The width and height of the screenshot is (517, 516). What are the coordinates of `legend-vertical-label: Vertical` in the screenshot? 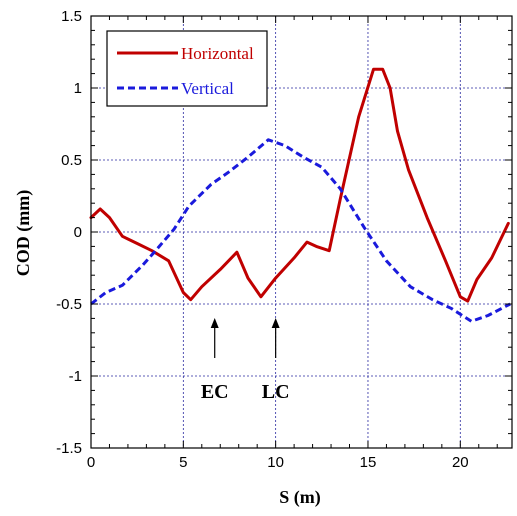 It's located at (207, 88).